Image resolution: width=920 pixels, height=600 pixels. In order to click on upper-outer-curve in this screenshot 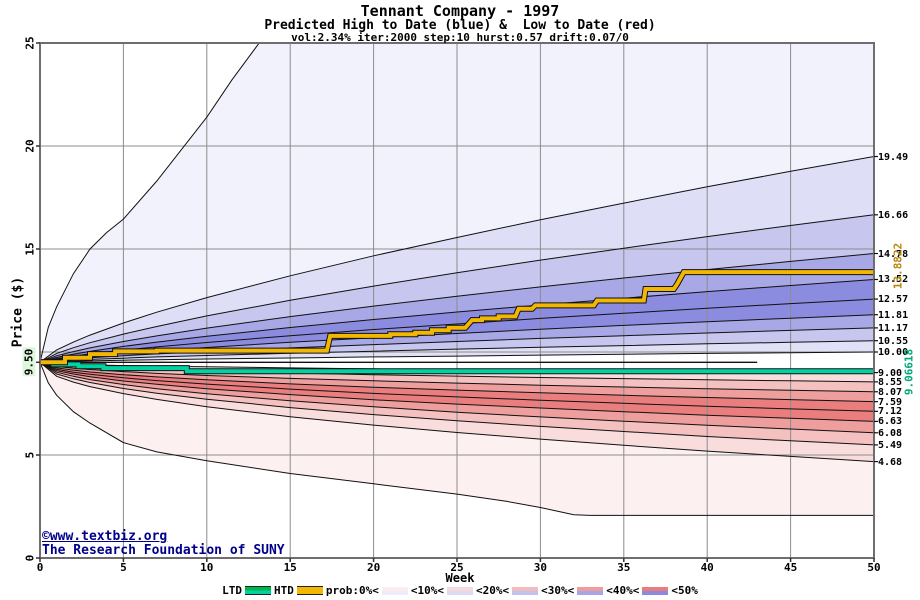, I will do `click(150, 203)`.